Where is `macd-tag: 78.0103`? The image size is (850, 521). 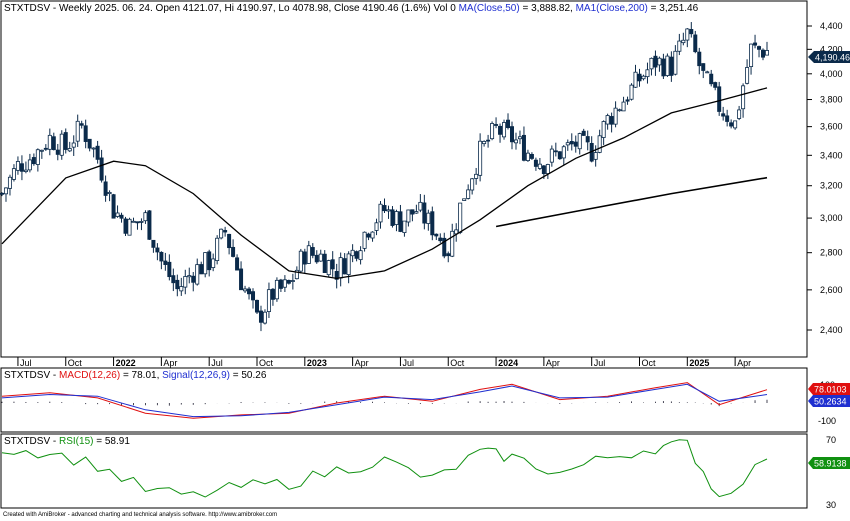
macd-tag: 78.0103 is located at coordinates (829, 389).